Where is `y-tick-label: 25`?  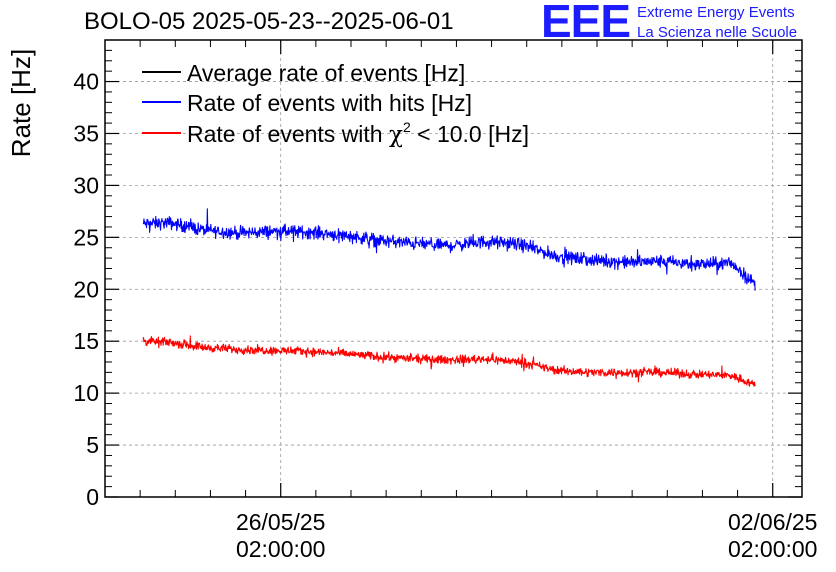 y-tick-label: 25 is located at coordinates (86, 237).